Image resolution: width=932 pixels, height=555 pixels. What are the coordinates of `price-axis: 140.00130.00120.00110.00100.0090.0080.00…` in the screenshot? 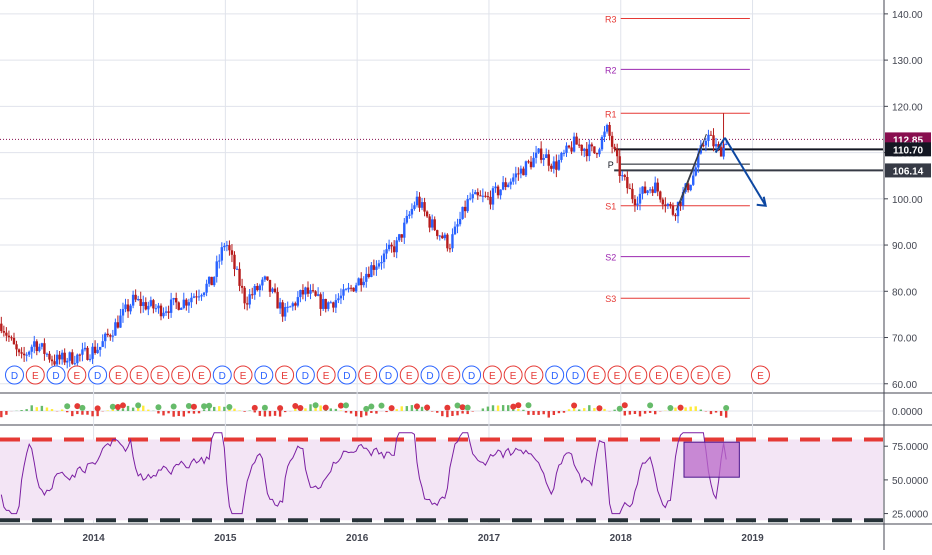 It's located at (907, 200).